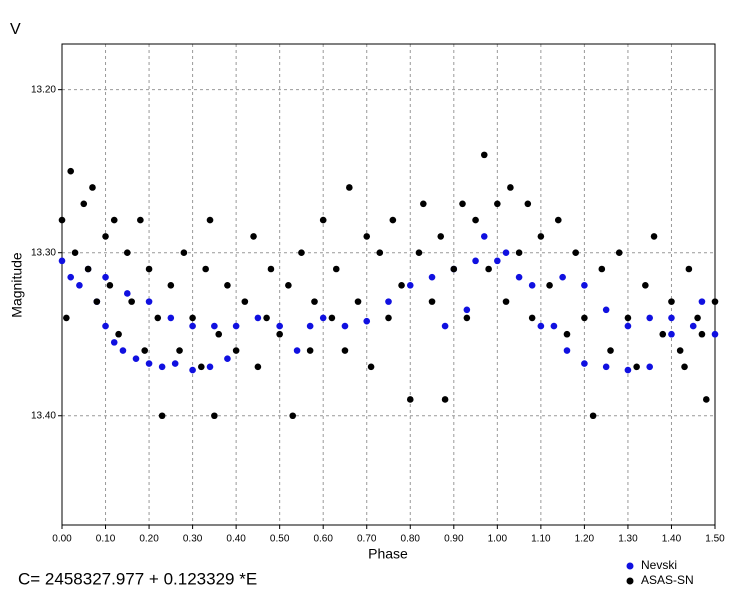  What do you see at coordinates (388, 554) in the screenshot?
I see `x-axis-label: Phase` at bounding box center [388, 554].